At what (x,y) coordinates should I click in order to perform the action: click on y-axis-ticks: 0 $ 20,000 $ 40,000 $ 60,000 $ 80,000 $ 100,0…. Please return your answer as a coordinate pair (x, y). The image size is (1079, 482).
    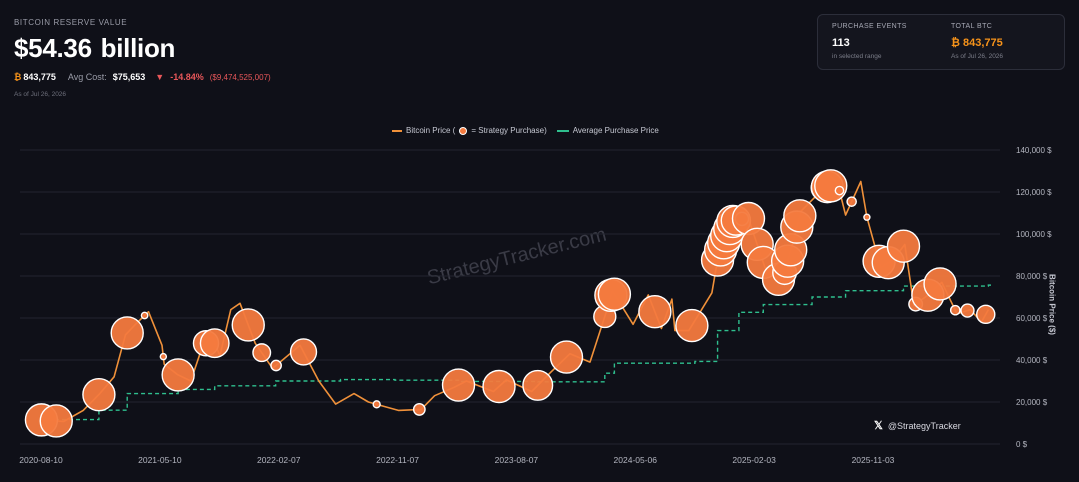
    Looking at the image, I should click on (1034, 297).